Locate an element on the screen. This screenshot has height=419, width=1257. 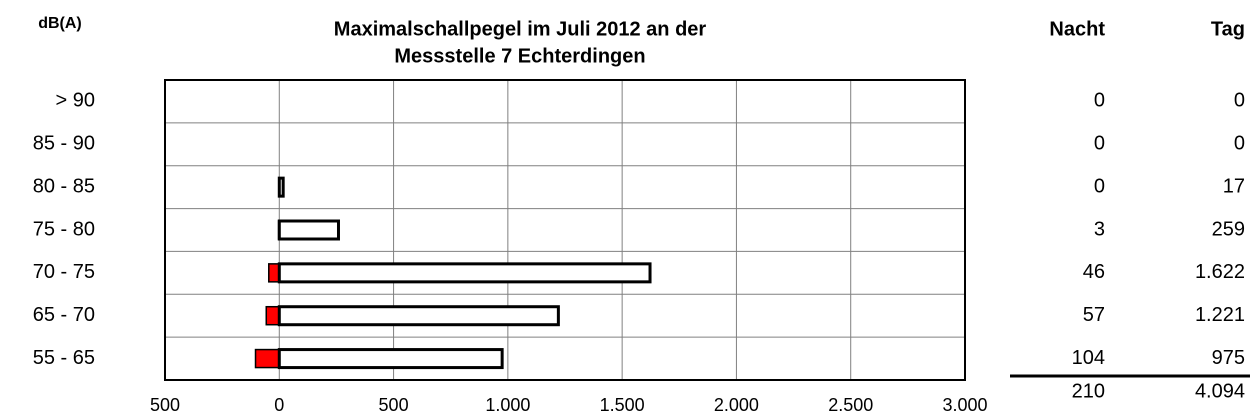
value-label: 975 is located at coordinates (1228, 358).